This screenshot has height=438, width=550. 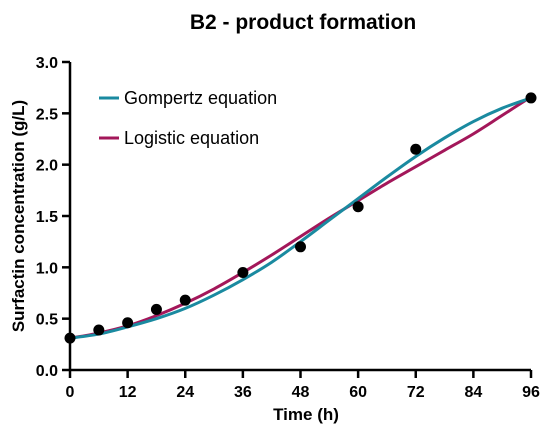 I want to click on y-tick-label: 2.5, so click(x=47, y=114).